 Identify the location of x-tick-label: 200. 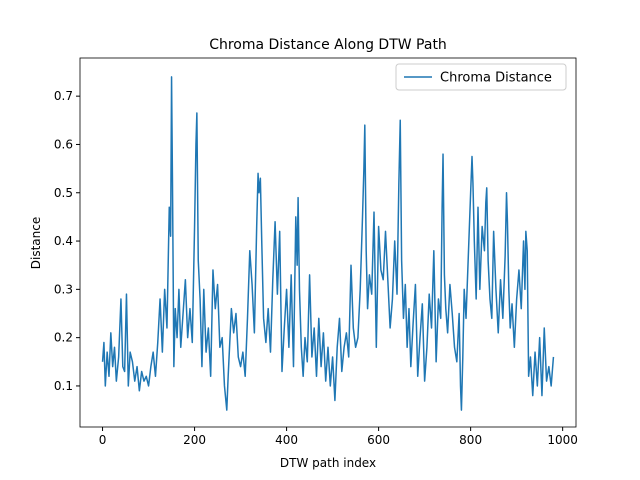
(194, 440).